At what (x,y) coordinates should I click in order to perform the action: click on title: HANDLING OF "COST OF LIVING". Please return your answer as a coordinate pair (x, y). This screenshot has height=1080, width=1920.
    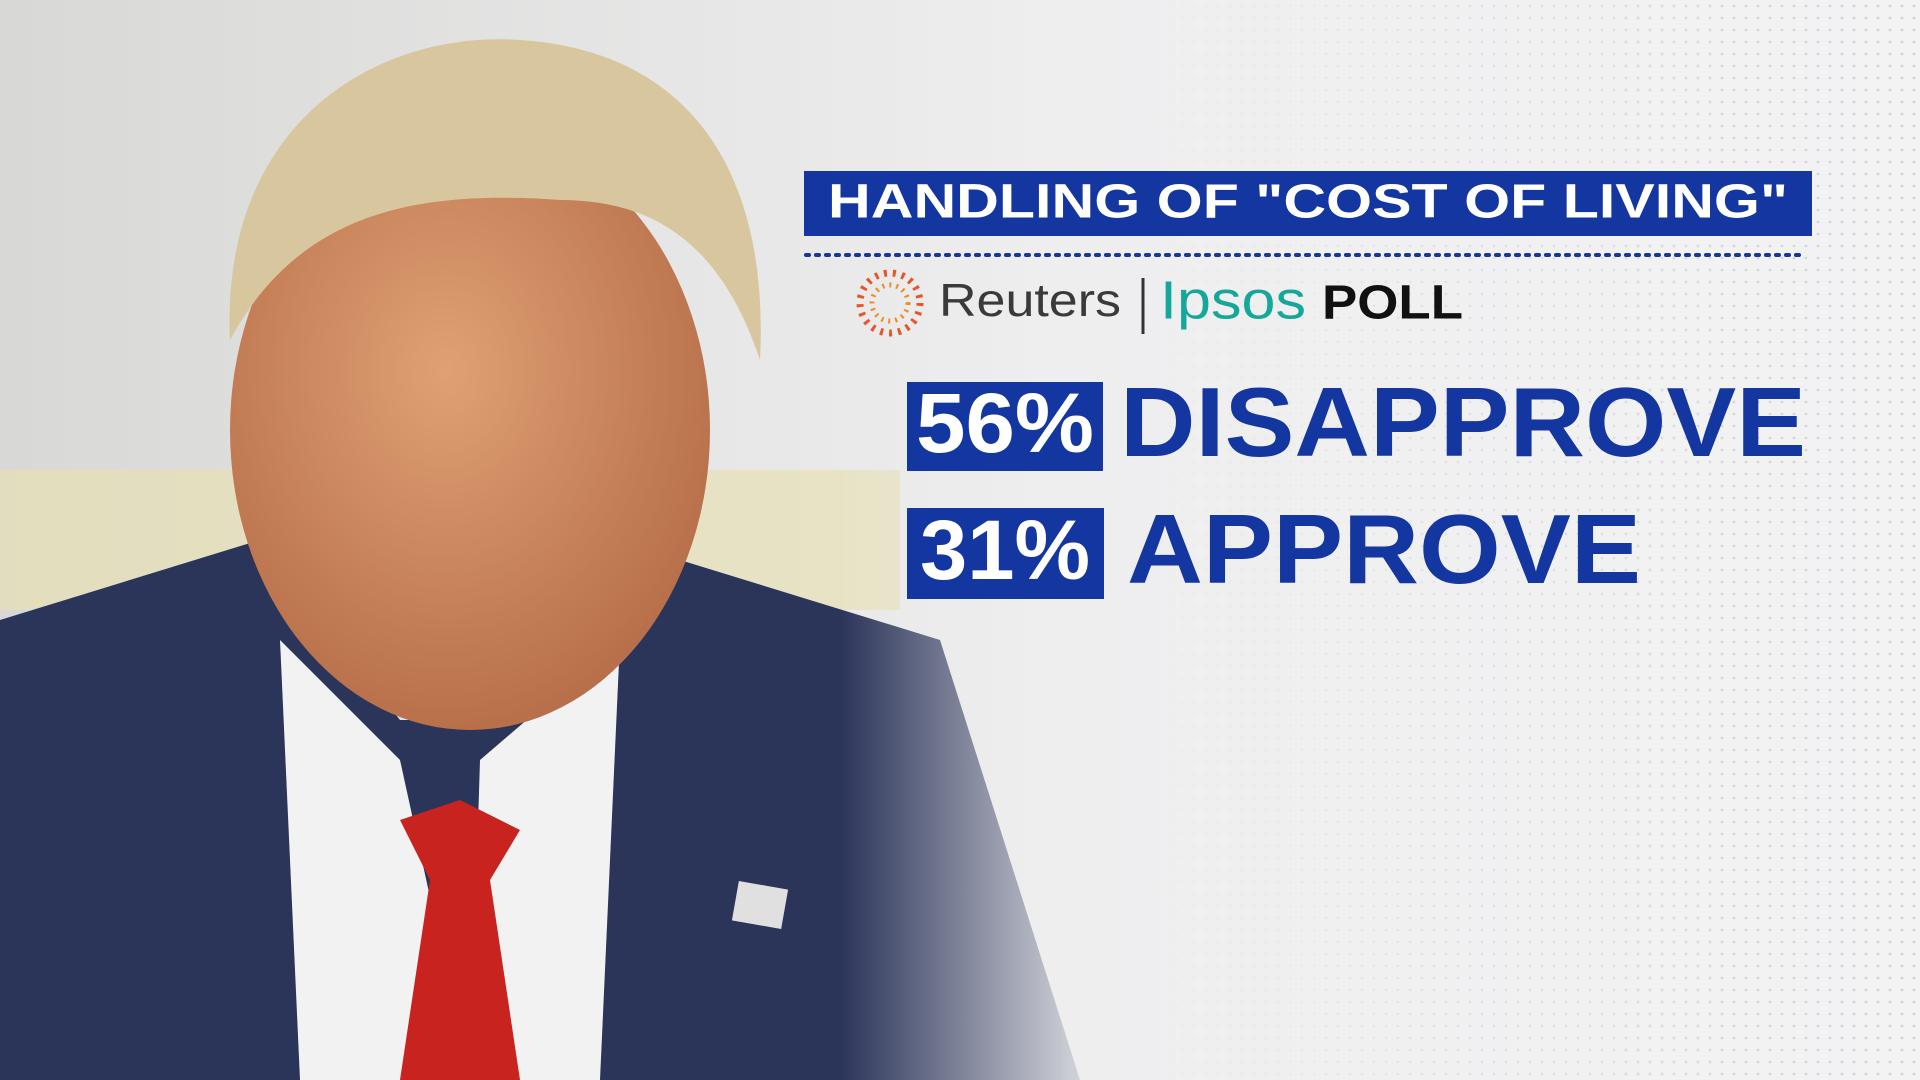
    Looking at the image, I should click on (1308, 202).